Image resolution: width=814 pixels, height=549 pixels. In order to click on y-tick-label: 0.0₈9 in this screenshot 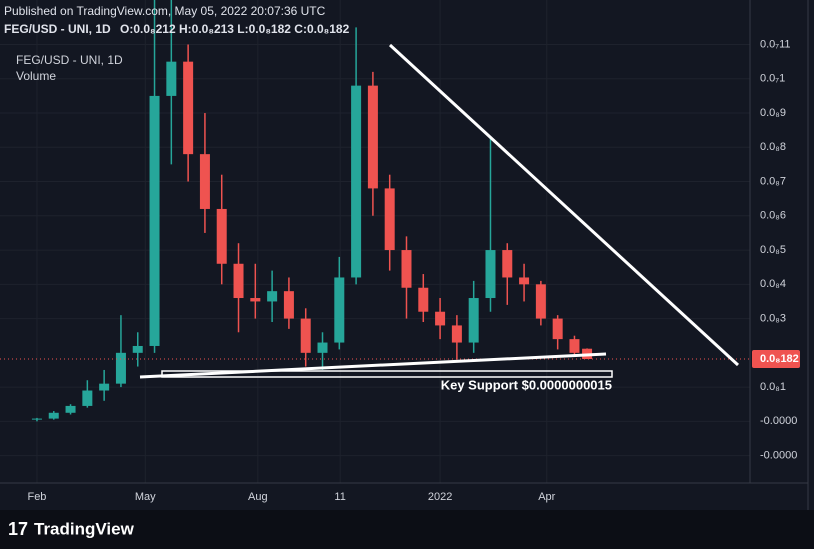, I will do `click(773, 113)`.